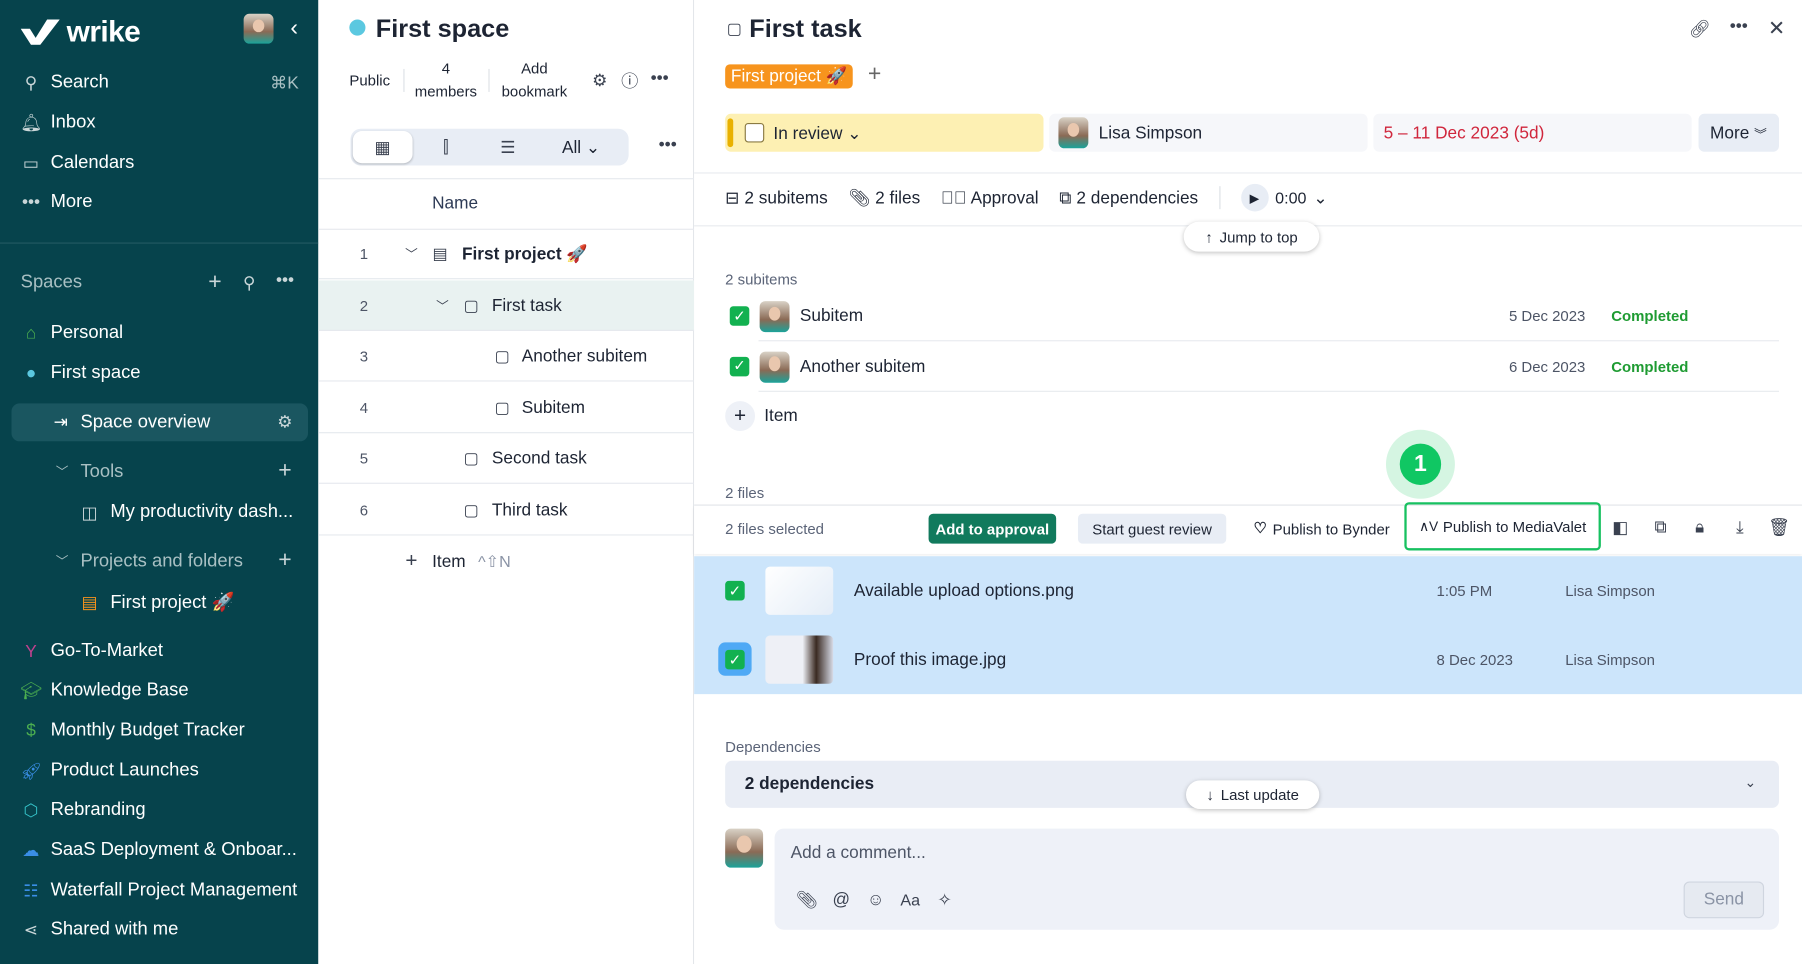  Describe the element at coordinates (1779, 528) in the screenshot. I see `trash-icon: 🗑︎` at that location.